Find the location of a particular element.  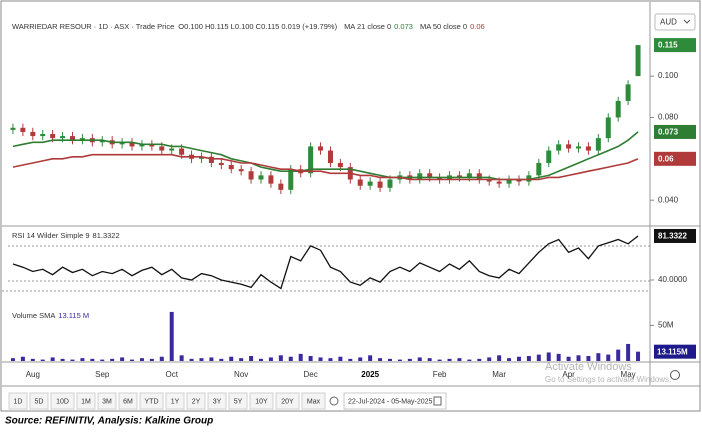

date-range-box is located at coordinates (395, 401).